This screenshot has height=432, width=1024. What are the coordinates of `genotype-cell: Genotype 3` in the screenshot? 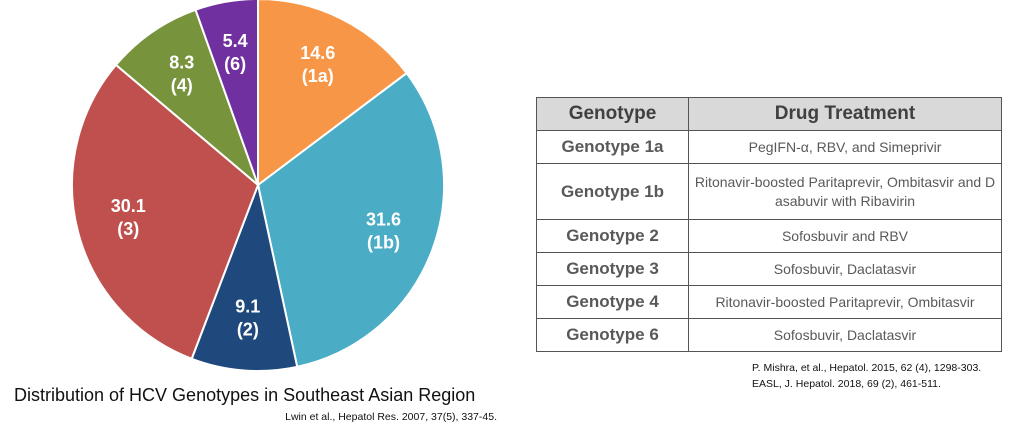 It's located at (612, 269).